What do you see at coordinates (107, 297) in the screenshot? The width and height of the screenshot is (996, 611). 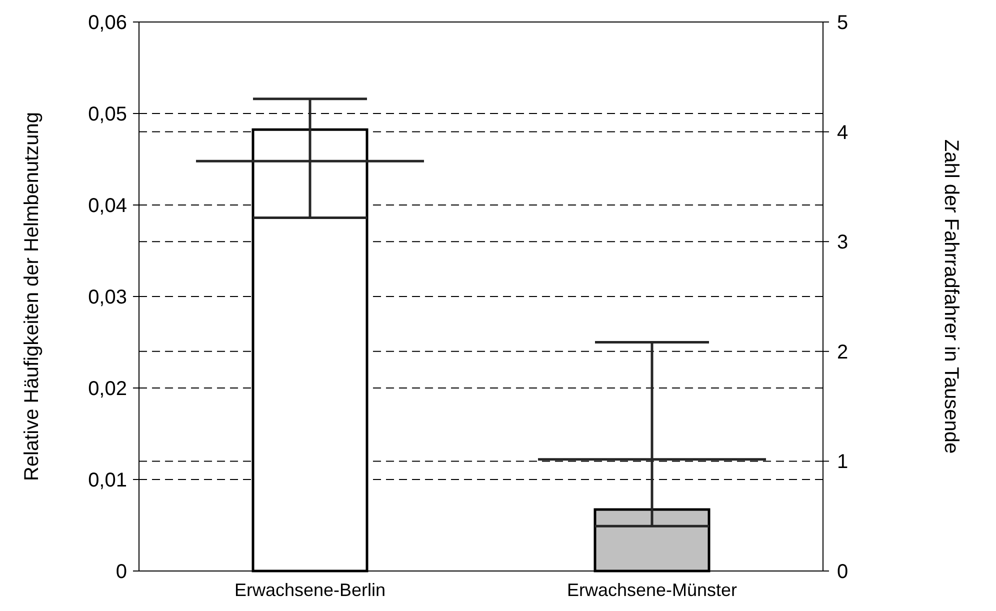 I see `y-tick-label: 0,03` at bounding box center [107, 297].